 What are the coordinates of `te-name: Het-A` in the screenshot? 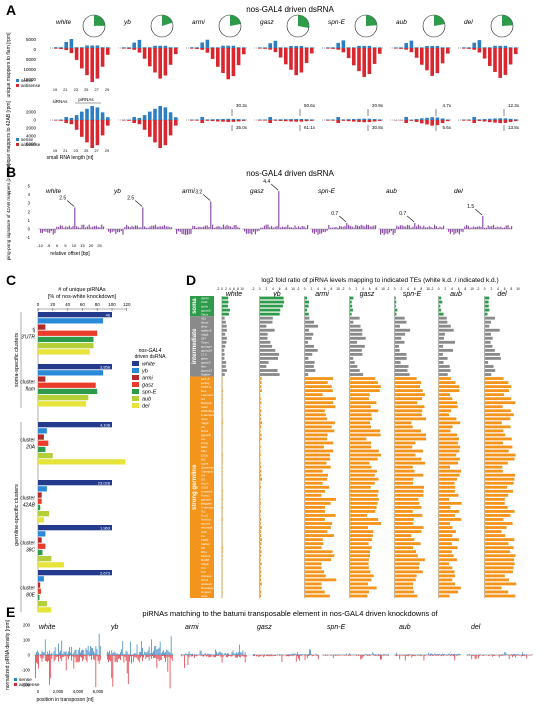 It's located at (205, 483).